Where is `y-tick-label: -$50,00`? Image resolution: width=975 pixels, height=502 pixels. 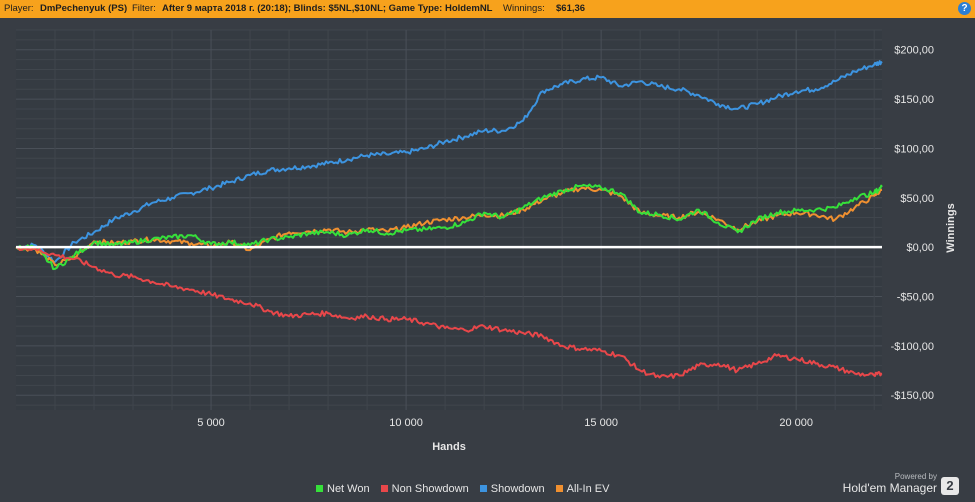
y-tick-label: -$50,00 is located at coordinates (915, 297).